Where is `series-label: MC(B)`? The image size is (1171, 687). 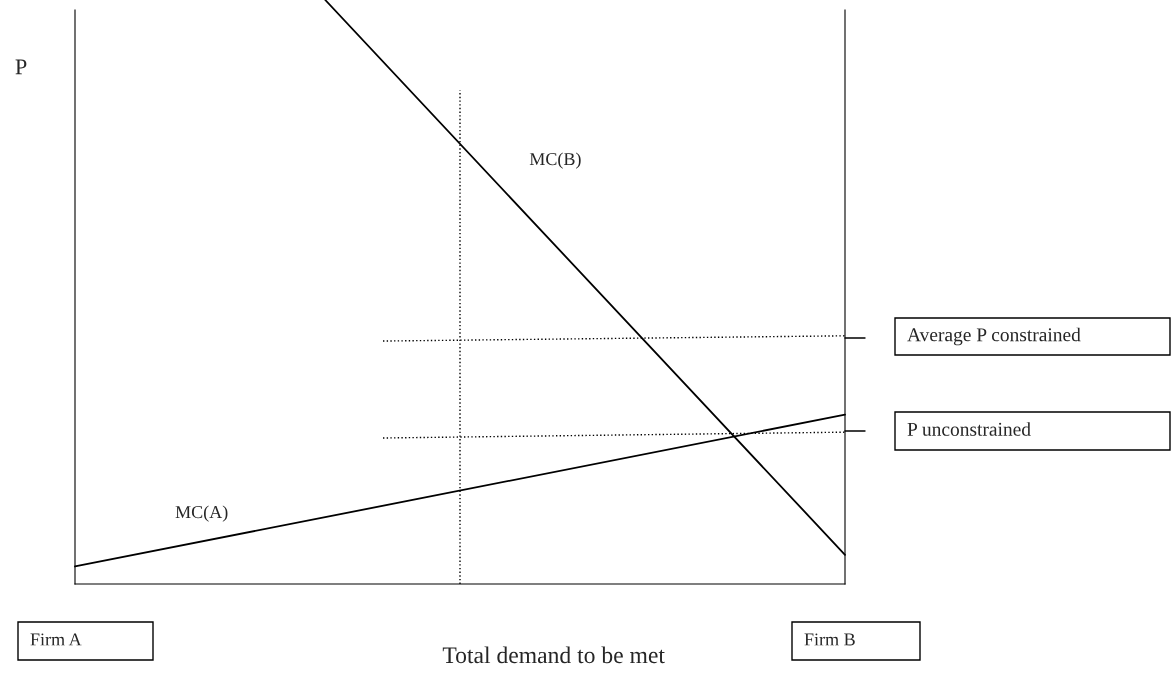
series-label: MC(B) is located at coordinates (555, 160).